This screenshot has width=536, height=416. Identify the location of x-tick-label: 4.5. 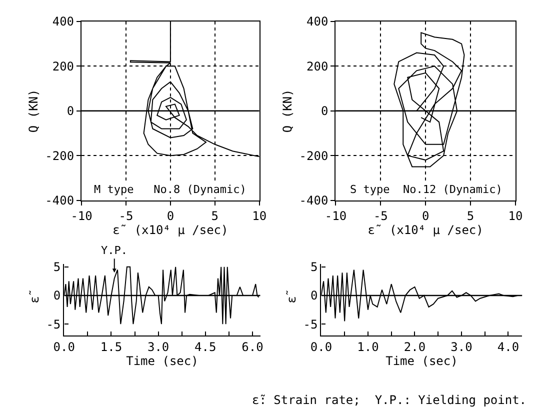
(205, 347).